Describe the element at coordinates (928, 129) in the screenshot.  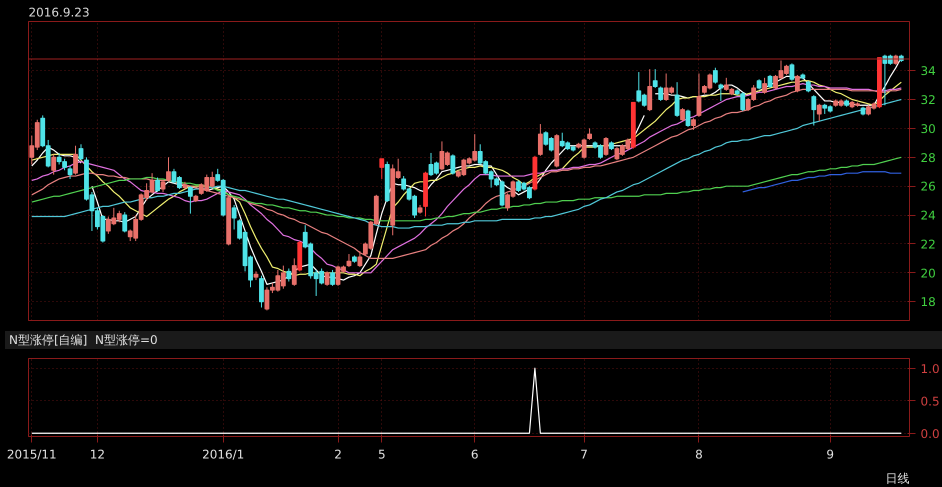
I see `y-tick-label: 30` at that location.